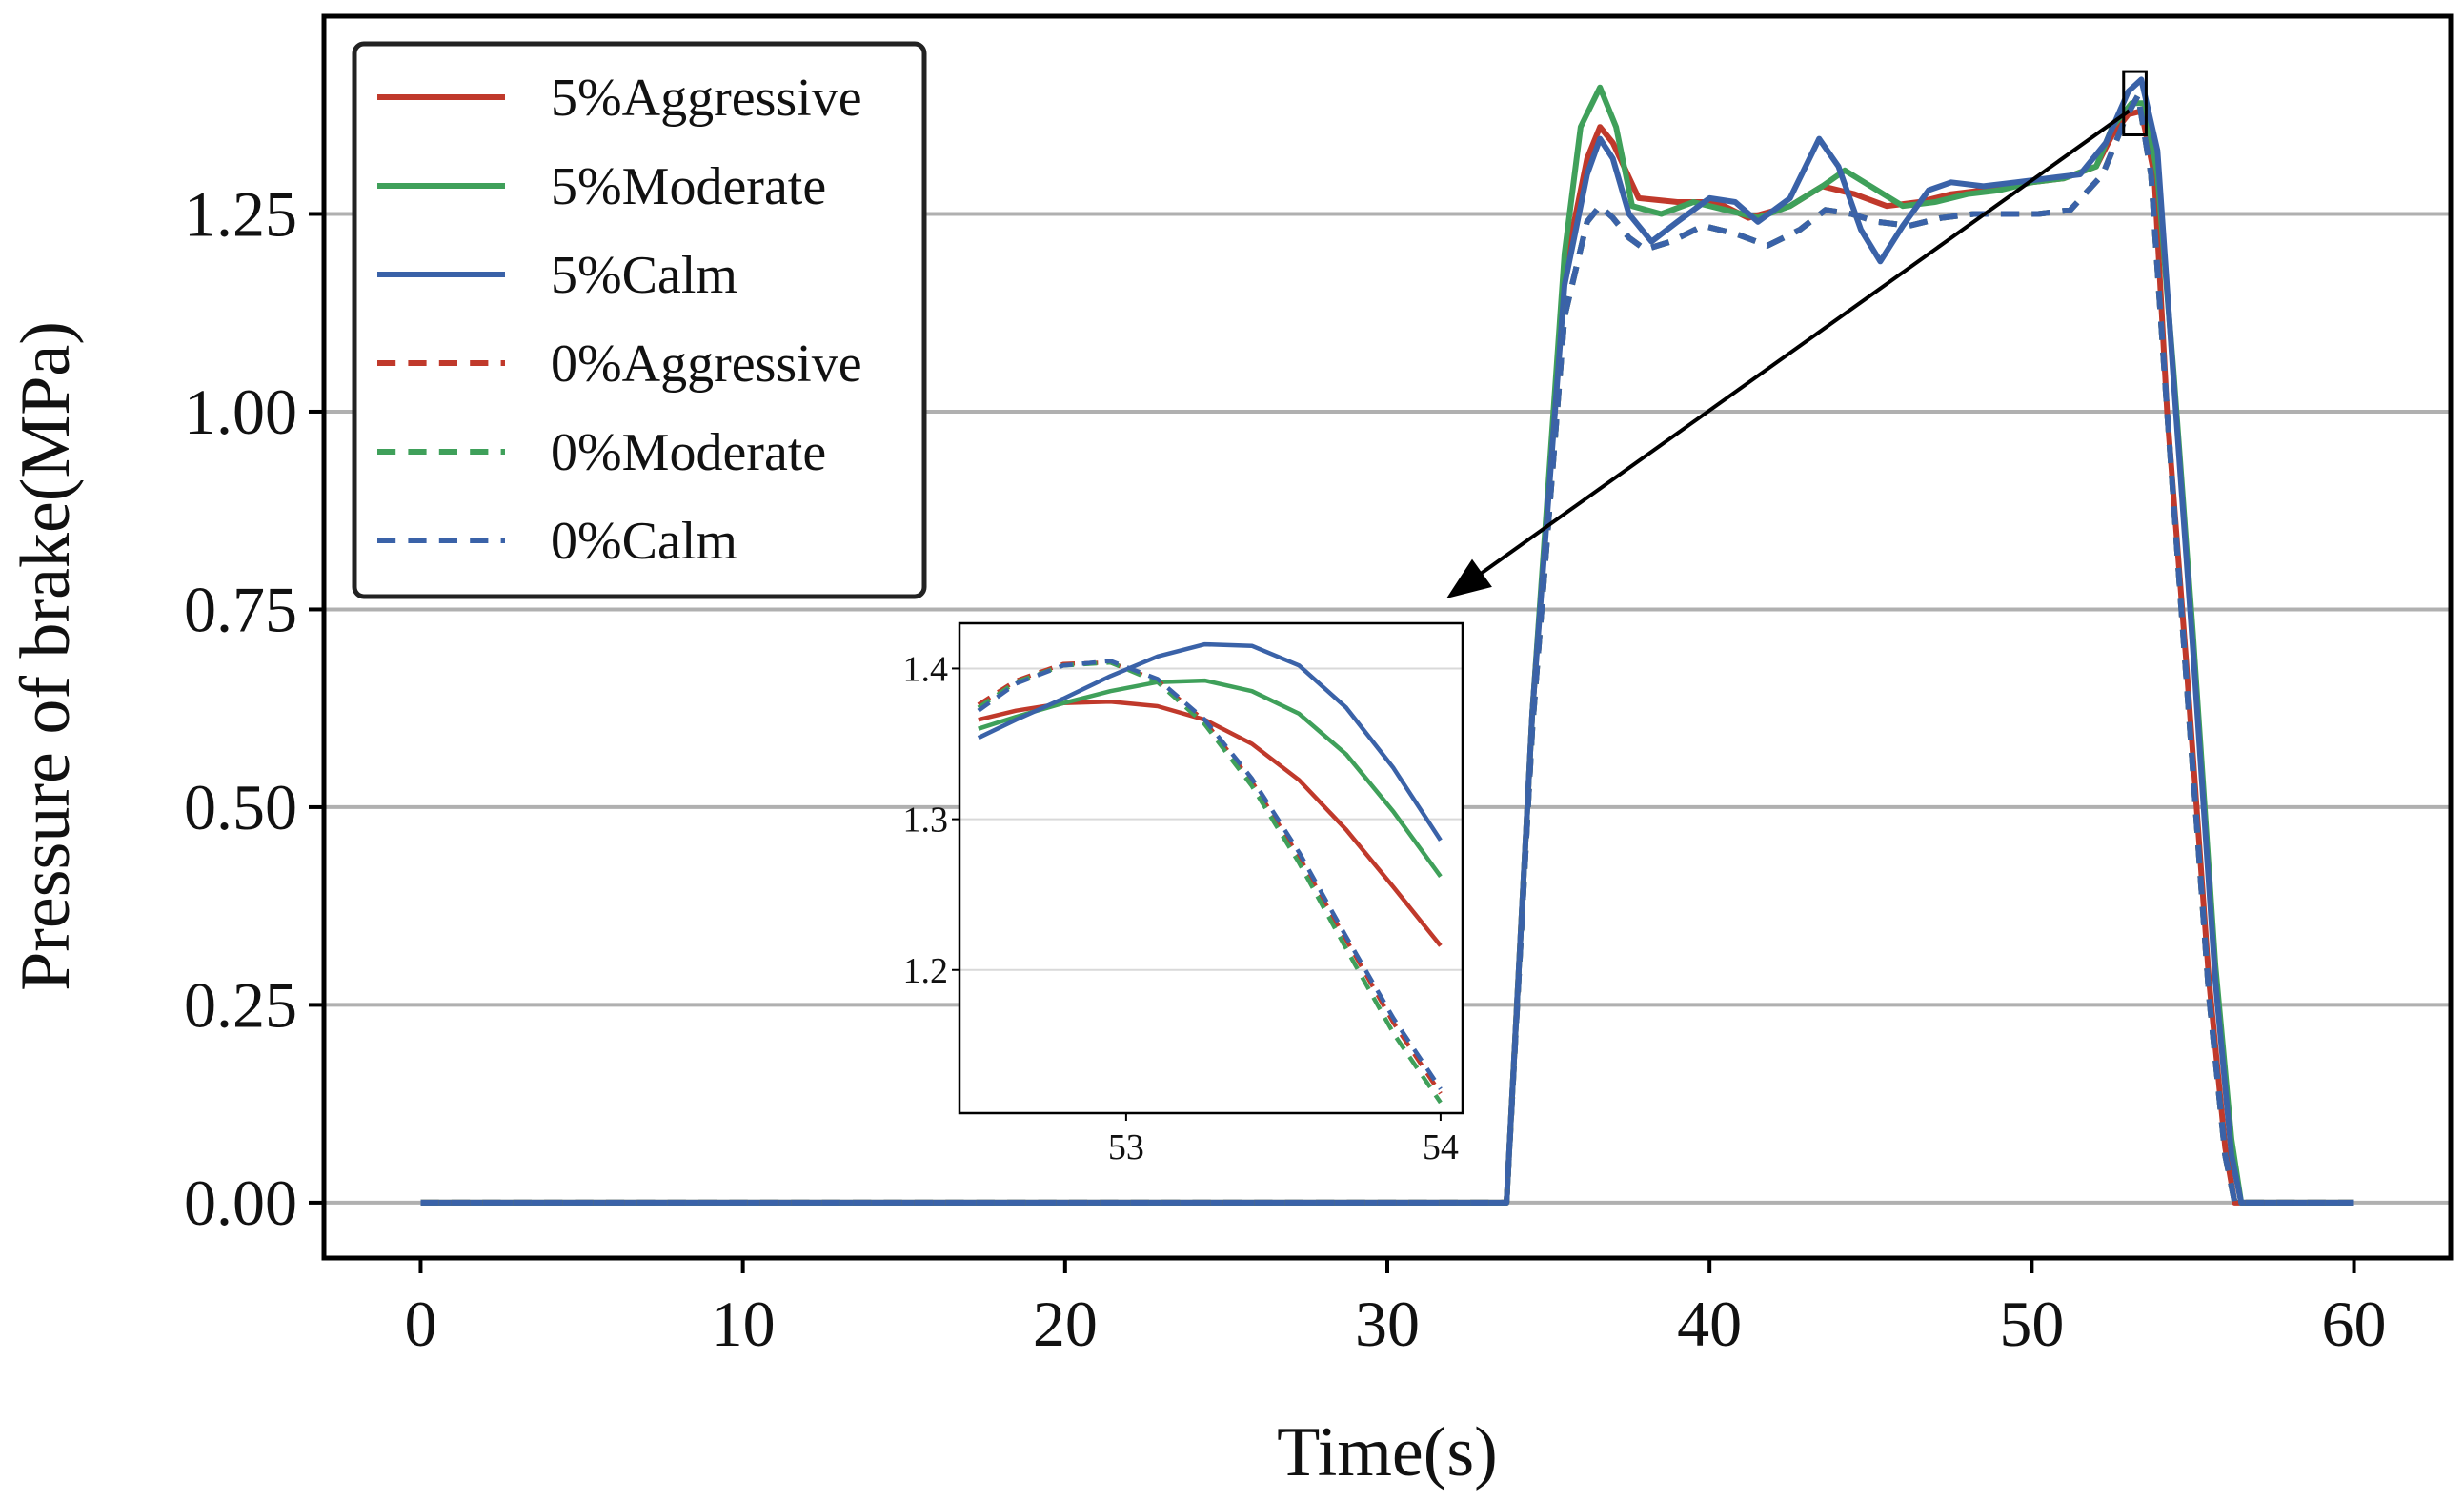 The width and height of the screenshot is (2464, 1501). I want to click on zoom-arrow-head, so click(1469, 578).